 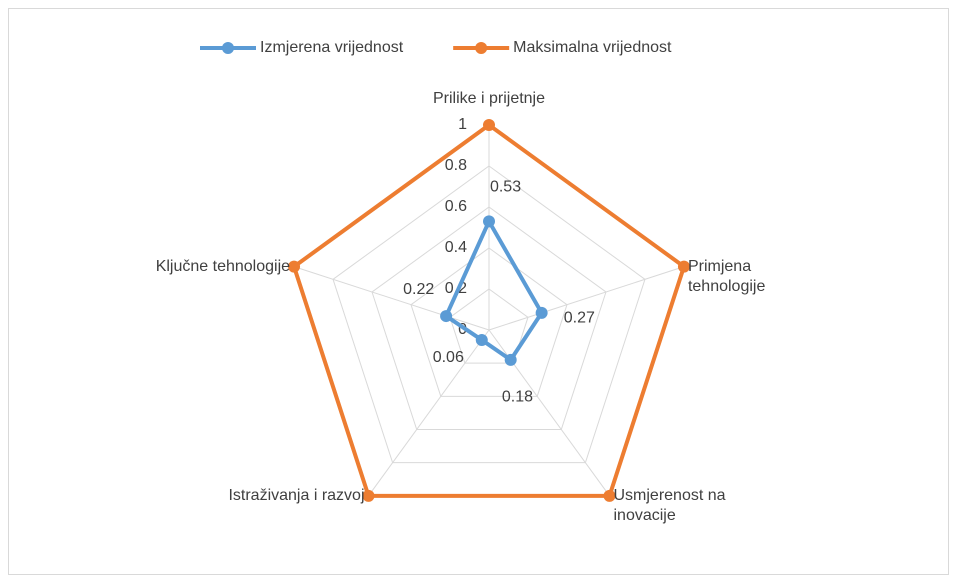 What do you see at coordinates (505, 186) in the screenshot?
I see `data-label: 0.53` at bounding box center [505, 186].